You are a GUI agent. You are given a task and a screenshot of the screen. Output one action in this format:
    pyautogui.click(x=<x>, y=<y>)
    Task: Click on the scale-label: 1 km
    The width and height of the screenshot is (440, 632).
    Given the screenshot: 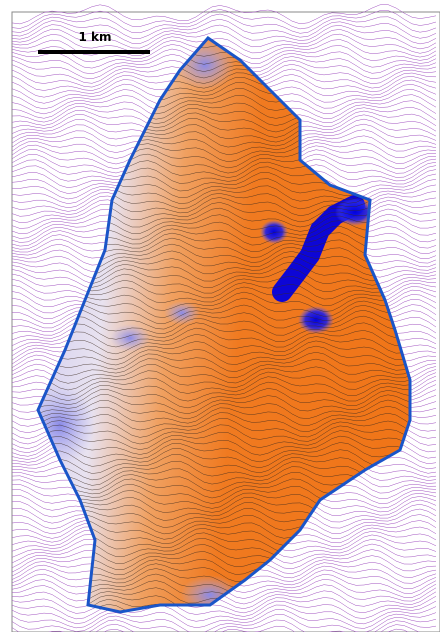 What is the action you would take?
    pyautogui.click(x=94, y=37)
    